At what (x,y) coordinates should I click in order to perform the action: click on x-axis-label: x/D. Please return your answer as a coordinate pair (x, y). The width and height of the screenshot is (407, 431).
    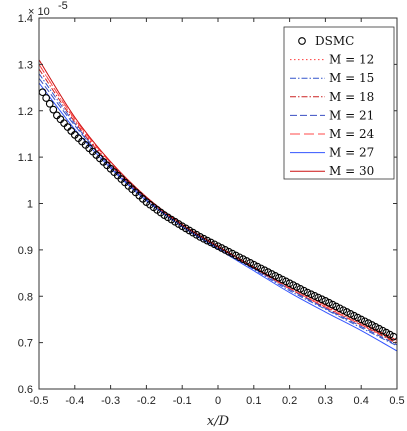
    Looking at the image, I should click on (218, 421).